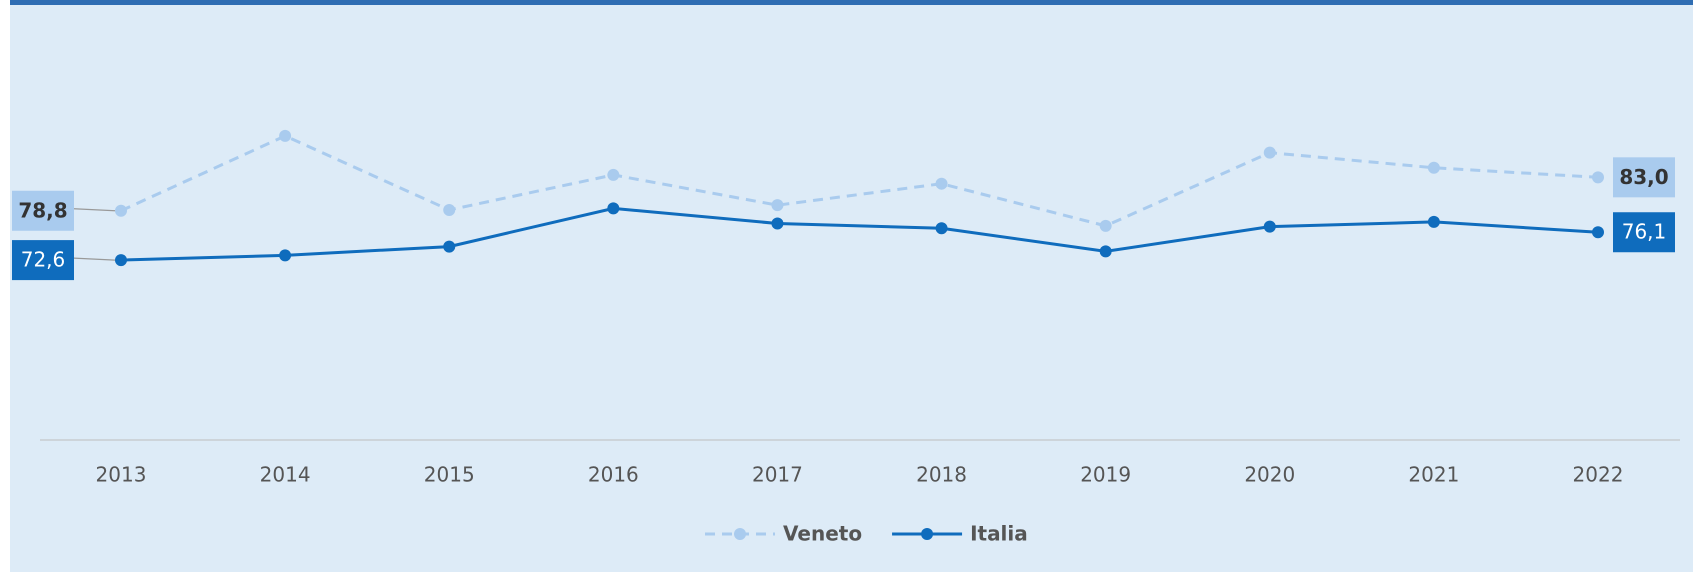 This screenshot has height=572, width=1693. Describe the element at coordinates (1433, 475) in the screenshot. I see `x-tick-label: 2021` at that location.